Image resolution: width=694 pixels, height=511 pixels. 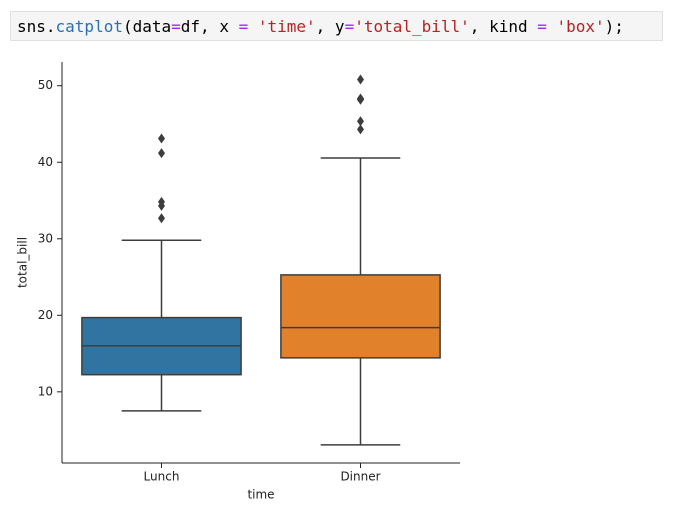 I want to click on box, so click(x=360, y=316).